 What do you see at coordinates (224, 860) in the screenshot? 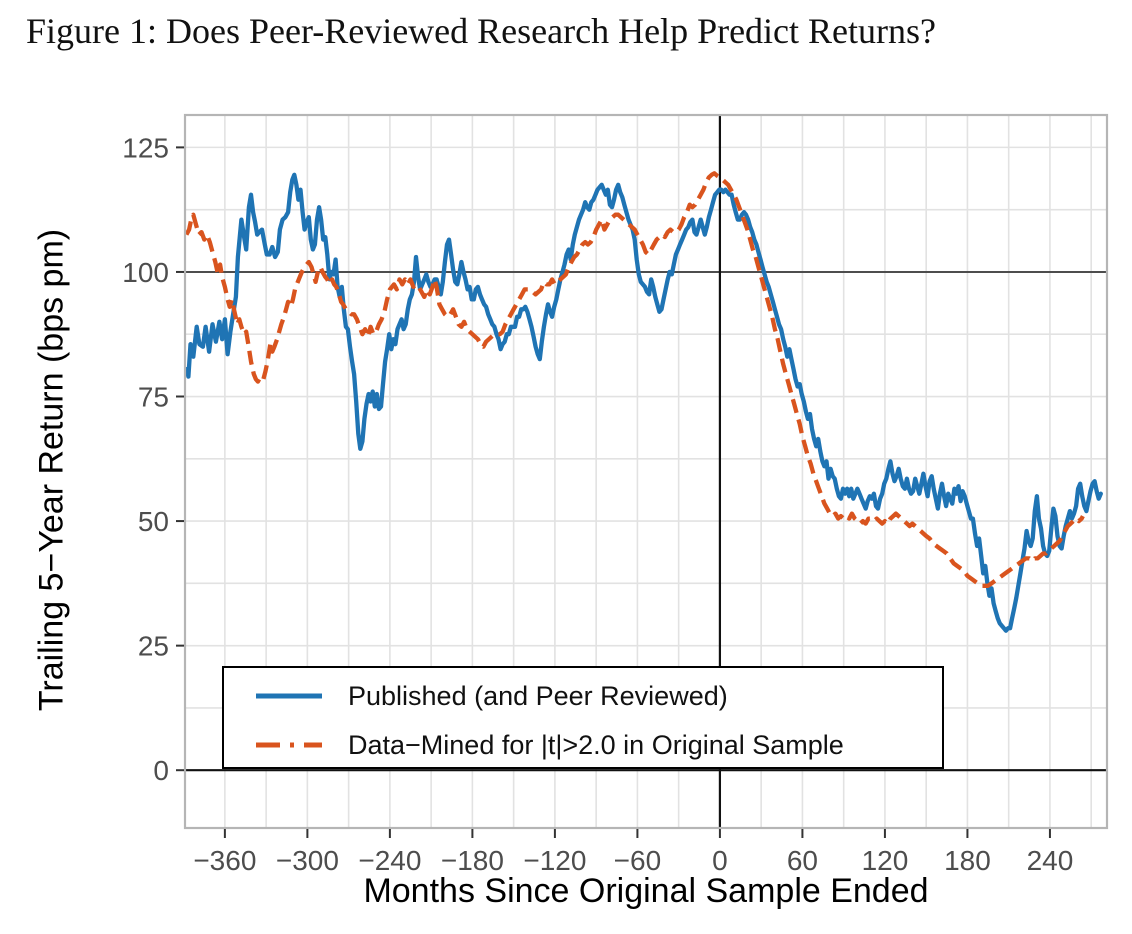
I see `x-tick-label: −360` at bounding box center [224, 860].